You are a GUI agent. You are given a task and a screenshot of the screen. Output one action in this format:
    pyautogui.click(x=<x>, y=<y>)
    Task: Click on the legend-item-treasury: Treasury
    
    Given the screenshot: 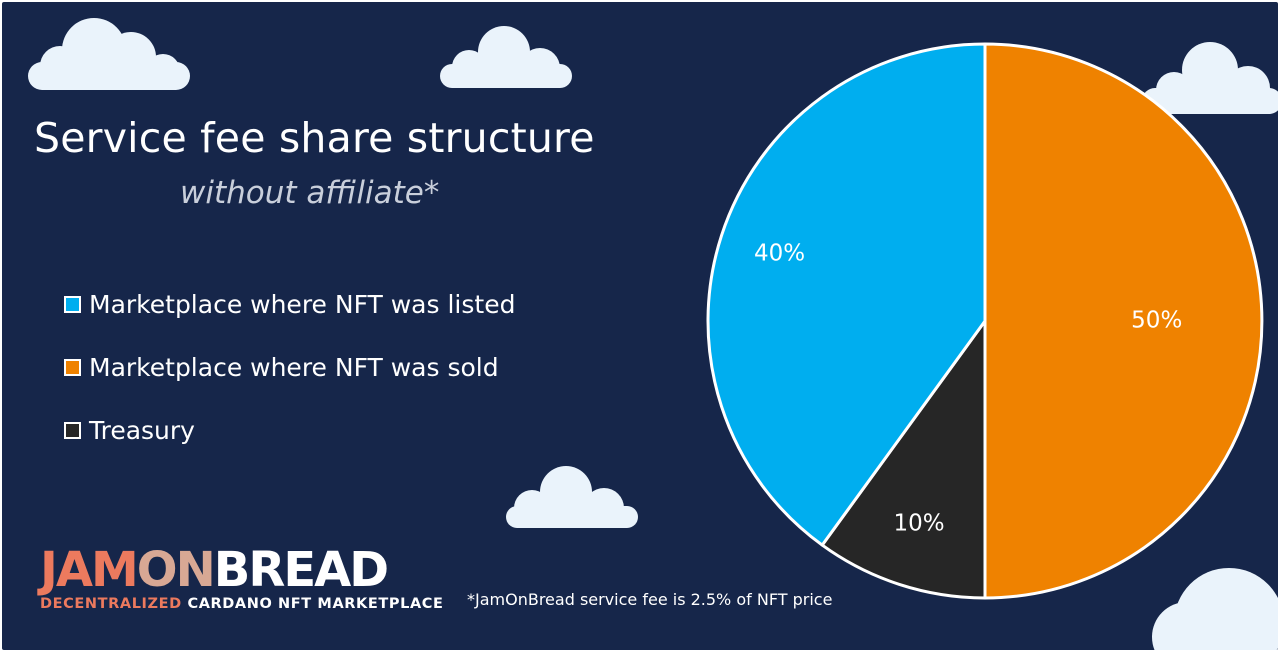 What is the action you would take?
    pyautogui.click(x=289, y=430)
    